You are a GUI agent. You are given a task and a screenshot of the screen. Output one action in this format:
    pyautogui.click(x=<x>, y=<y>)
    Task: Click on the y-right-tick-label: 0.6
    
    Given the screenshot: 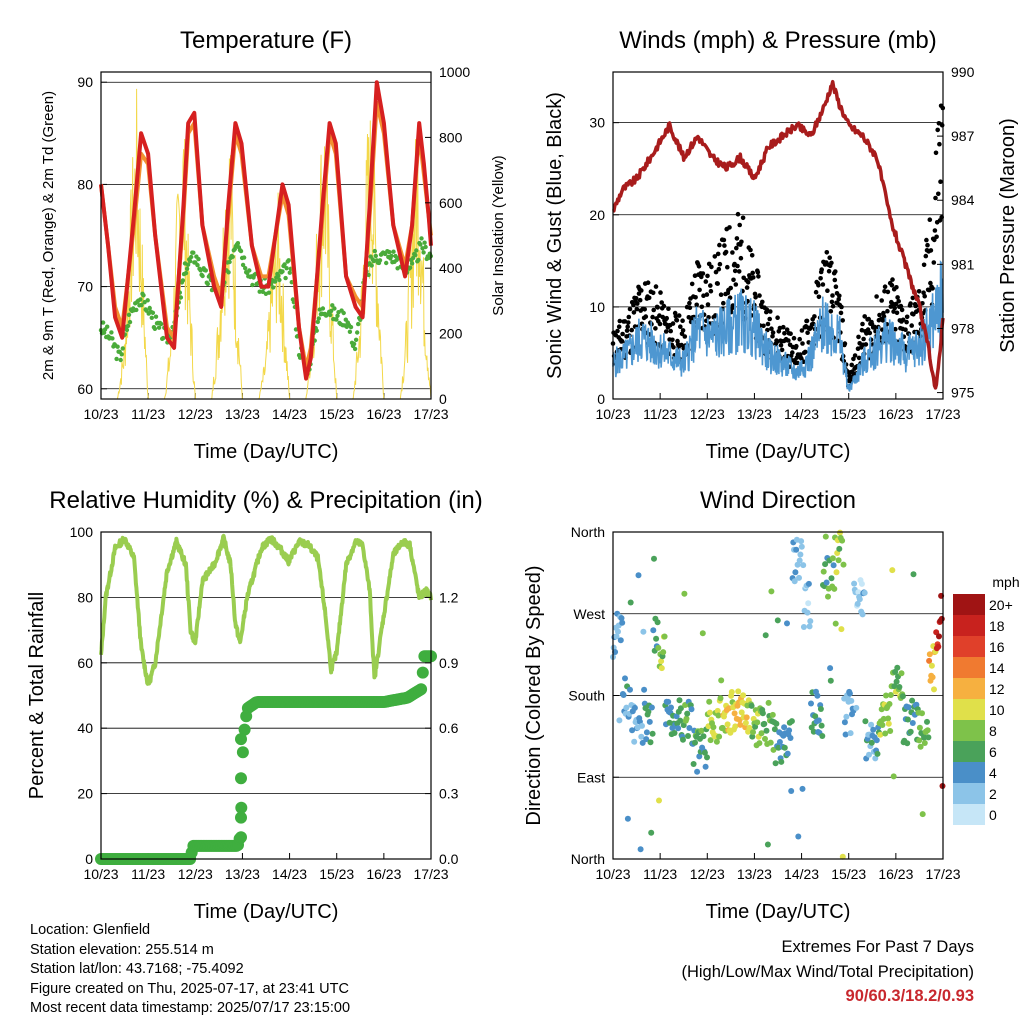 What is the action you would take?
    pyautogui.click(x=449, y=728)
    